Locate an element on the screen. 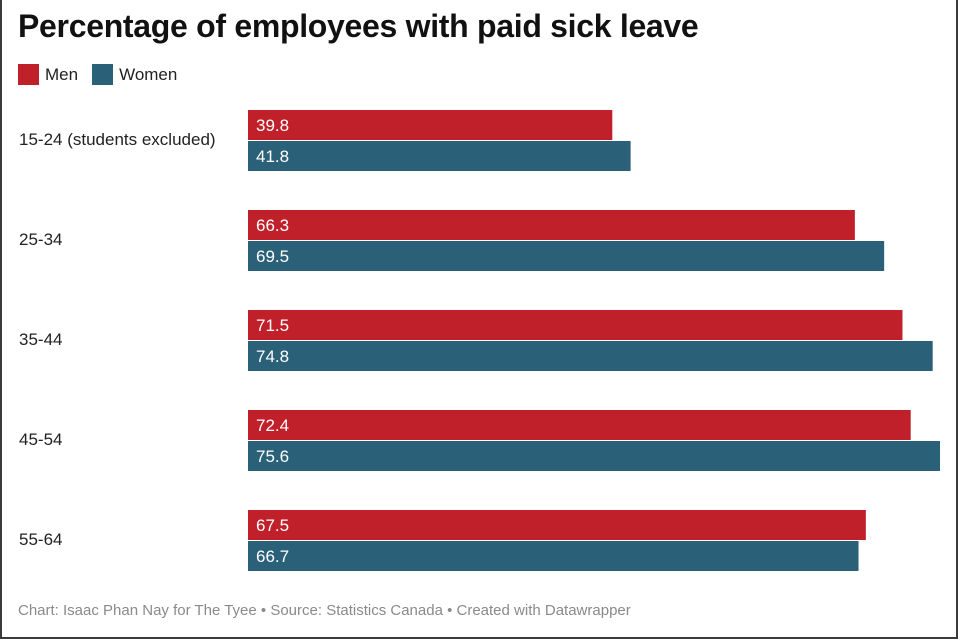 The height and width of the screenshot is (641, 960). value-label-men-45-54: 72.4 is located at coordinates (272, 425).